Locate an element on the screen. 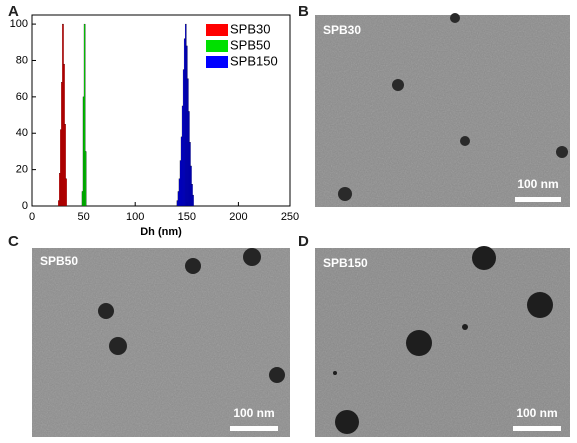 Image resolution: width=577 pixels, height=443 pixels. image-label: SPB50 is located at coordinates (59, 261).